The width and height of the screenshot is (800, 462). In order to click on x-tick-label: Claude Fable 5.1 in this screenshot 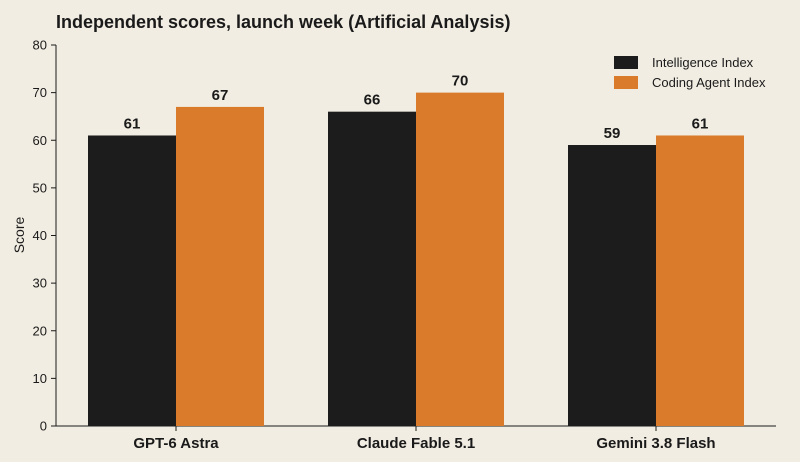, I will do `click(416, 443)`.